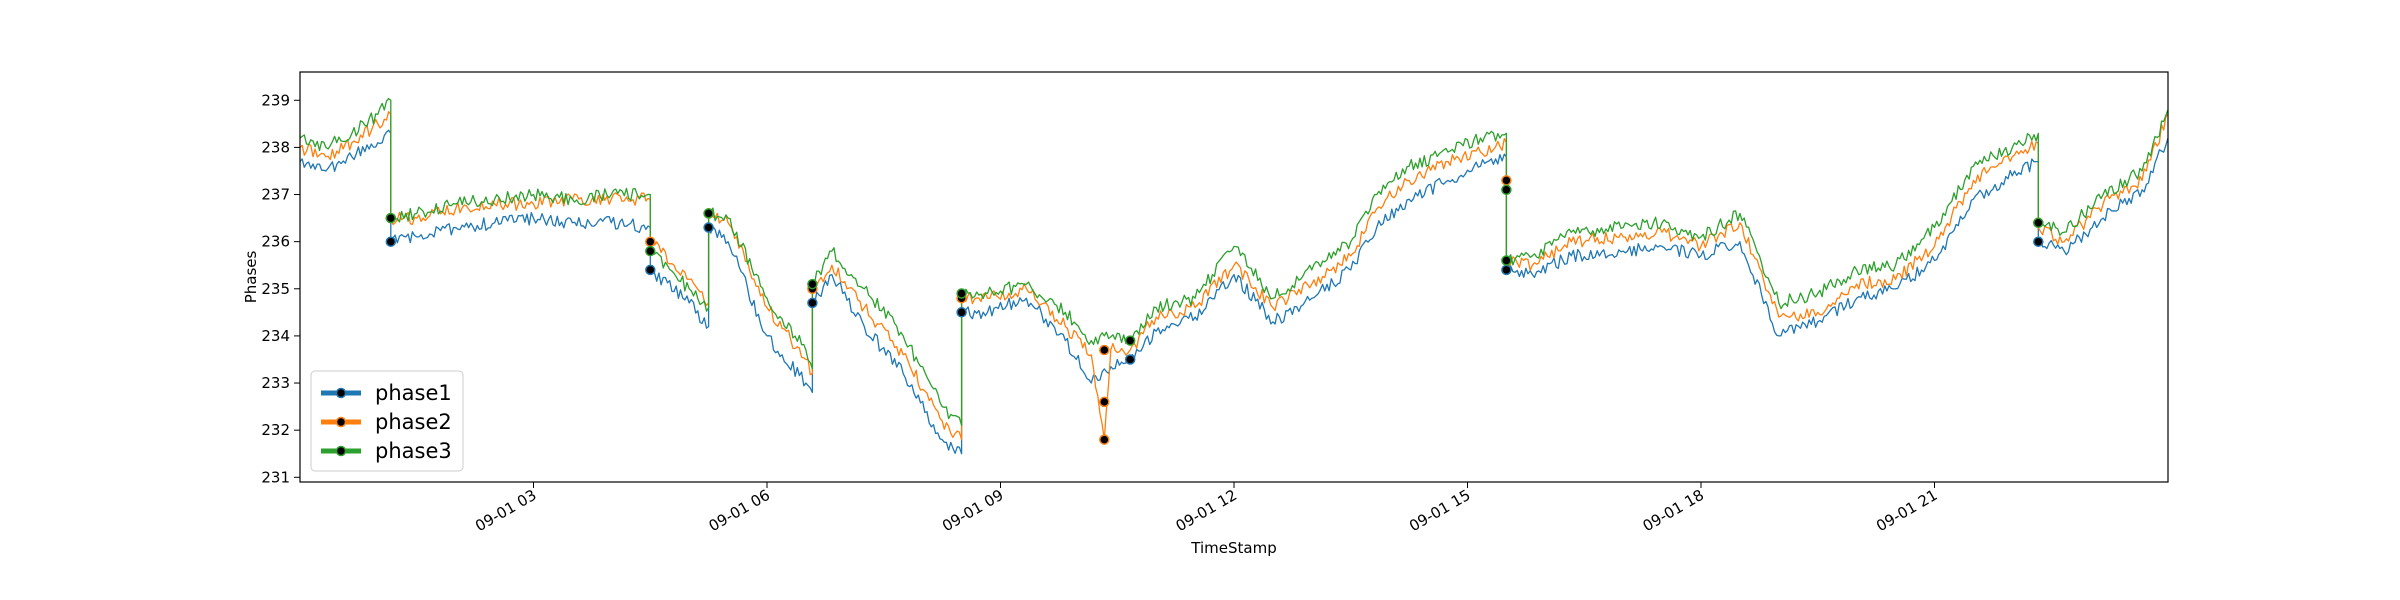  What do you see at coordinates (275, 100) in the screenshot?
I see `y-tick-label-8: 239` at bounding box center [275, 100].